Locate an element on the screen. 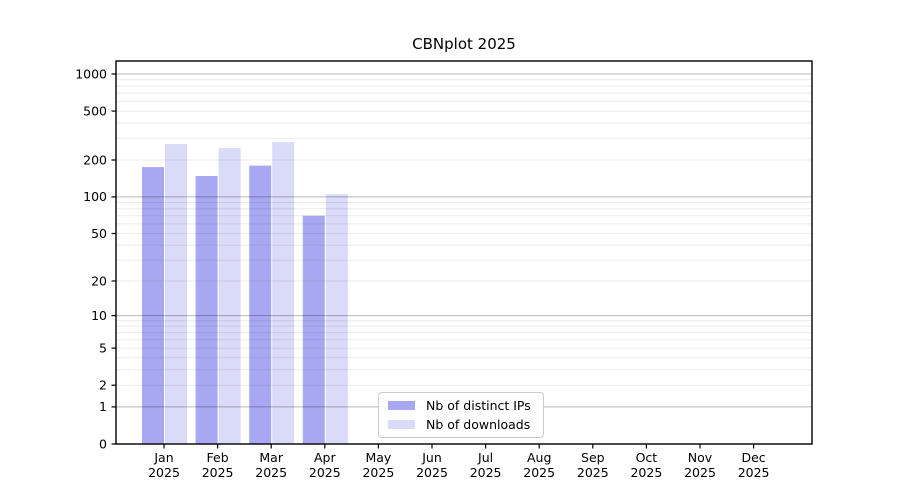  y-tick-label: 10 is located at coordinates (99, 315).